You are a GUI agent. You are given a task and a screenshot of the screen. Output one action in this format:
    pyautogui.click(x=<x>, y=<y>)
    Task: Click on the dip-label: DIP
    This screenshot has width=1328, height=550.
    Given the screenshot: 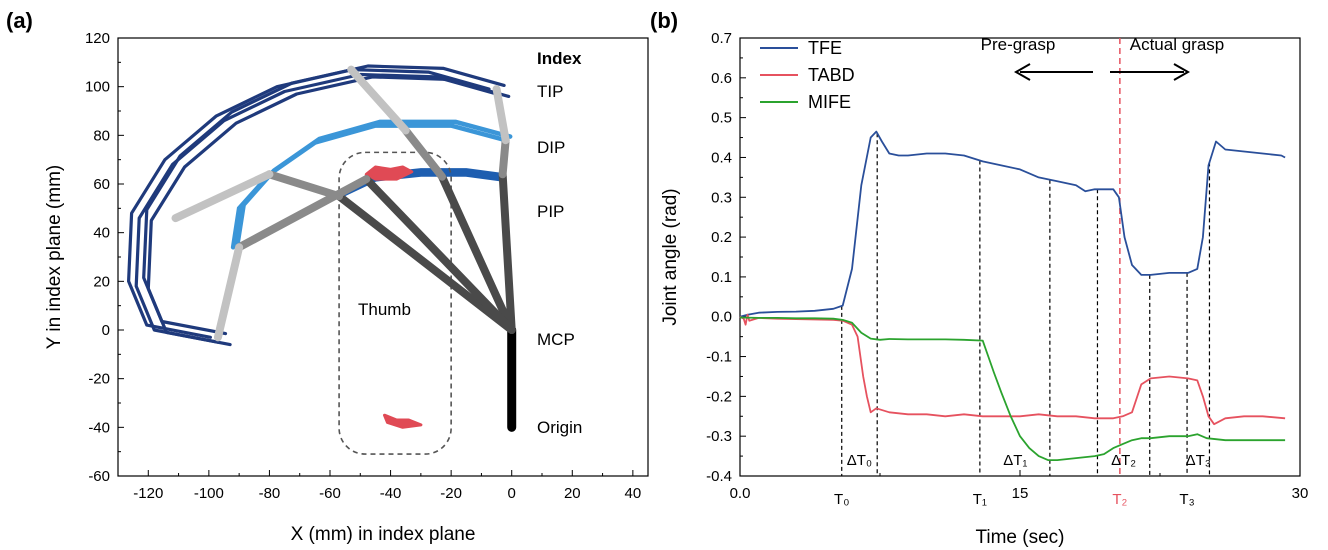 What is the action you would take?
    pyautogui.click(x=551, y=147)
    